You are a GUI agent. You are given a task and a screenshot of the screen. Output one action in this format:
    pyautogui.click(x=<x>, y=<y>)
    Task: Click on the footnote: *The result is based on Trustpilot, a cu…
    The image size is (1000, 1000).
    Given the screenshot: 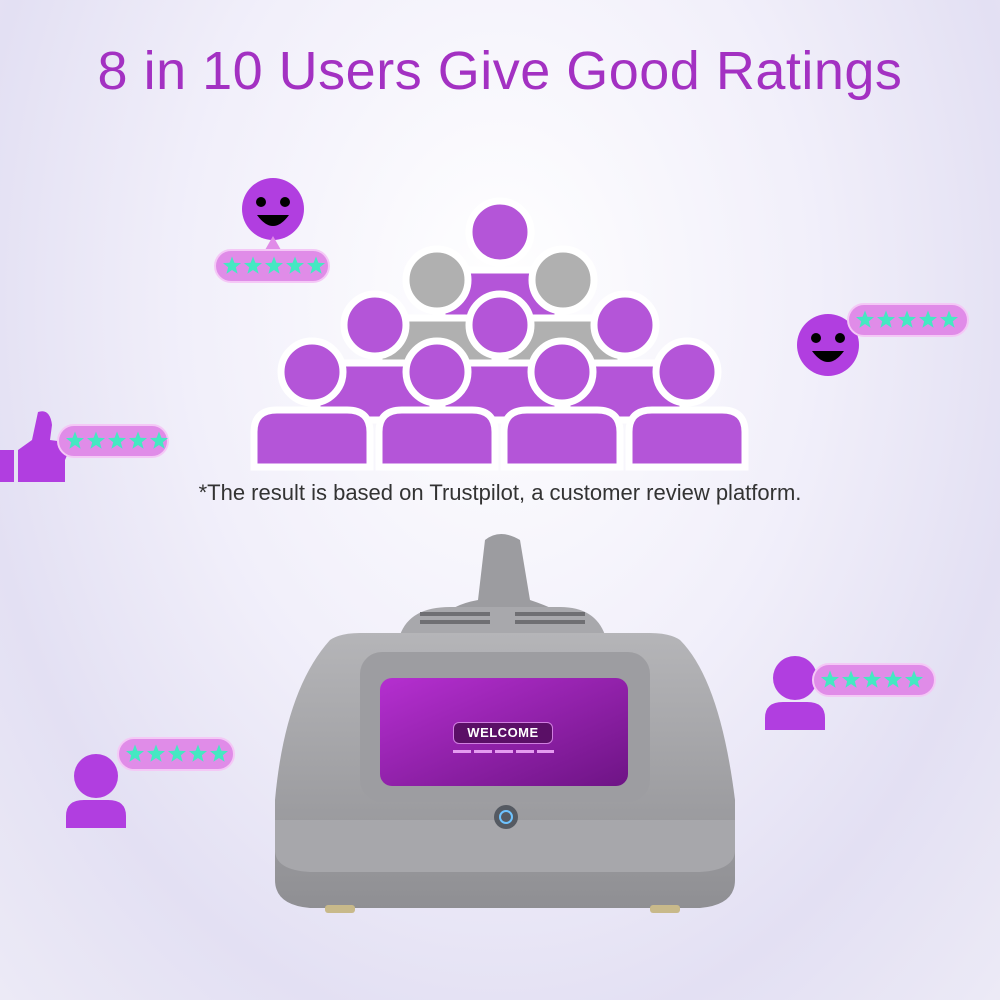 What is the action you would take?
    pyautogui.click(x=500, y=492)
    